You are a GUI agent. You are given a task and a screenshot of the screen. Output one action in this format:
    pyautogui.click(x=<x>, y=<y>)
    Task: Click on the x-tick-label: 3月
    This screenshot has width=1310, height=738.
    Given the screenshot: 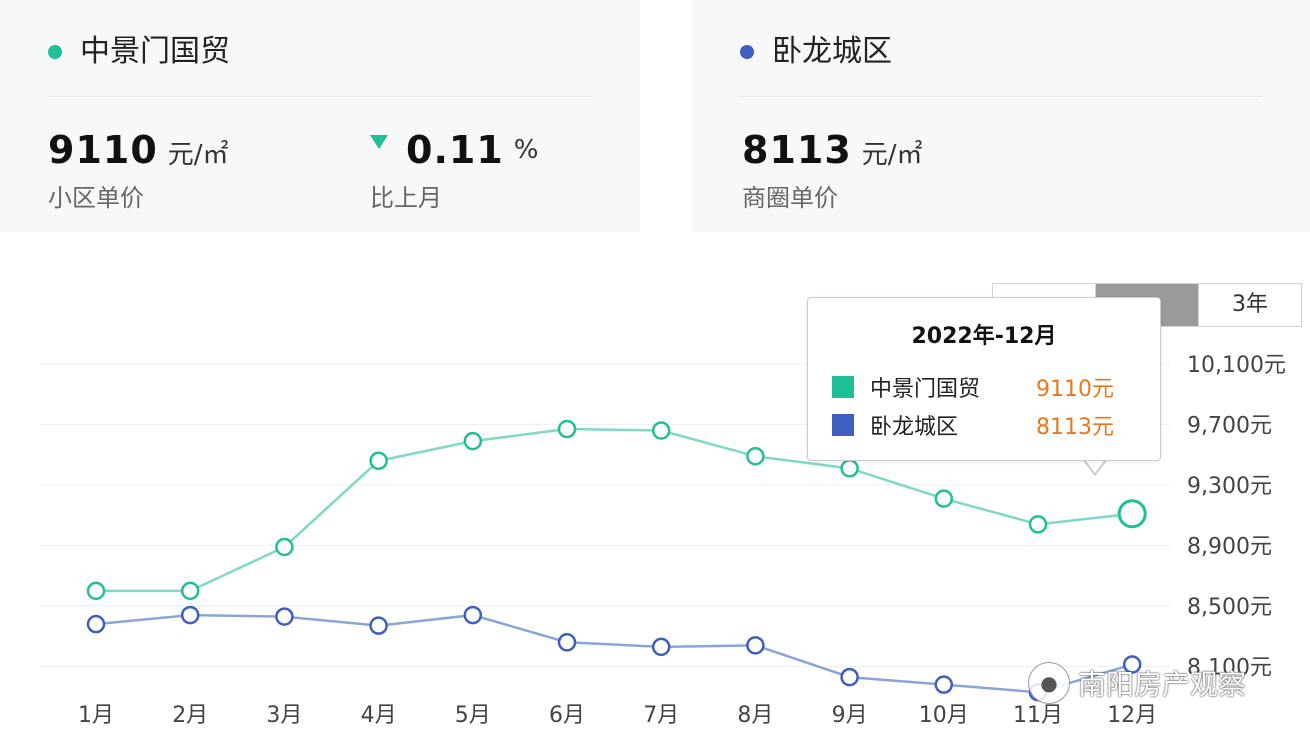 What is the action you would take?
    pyautogui.click(x=284, y=715)
    